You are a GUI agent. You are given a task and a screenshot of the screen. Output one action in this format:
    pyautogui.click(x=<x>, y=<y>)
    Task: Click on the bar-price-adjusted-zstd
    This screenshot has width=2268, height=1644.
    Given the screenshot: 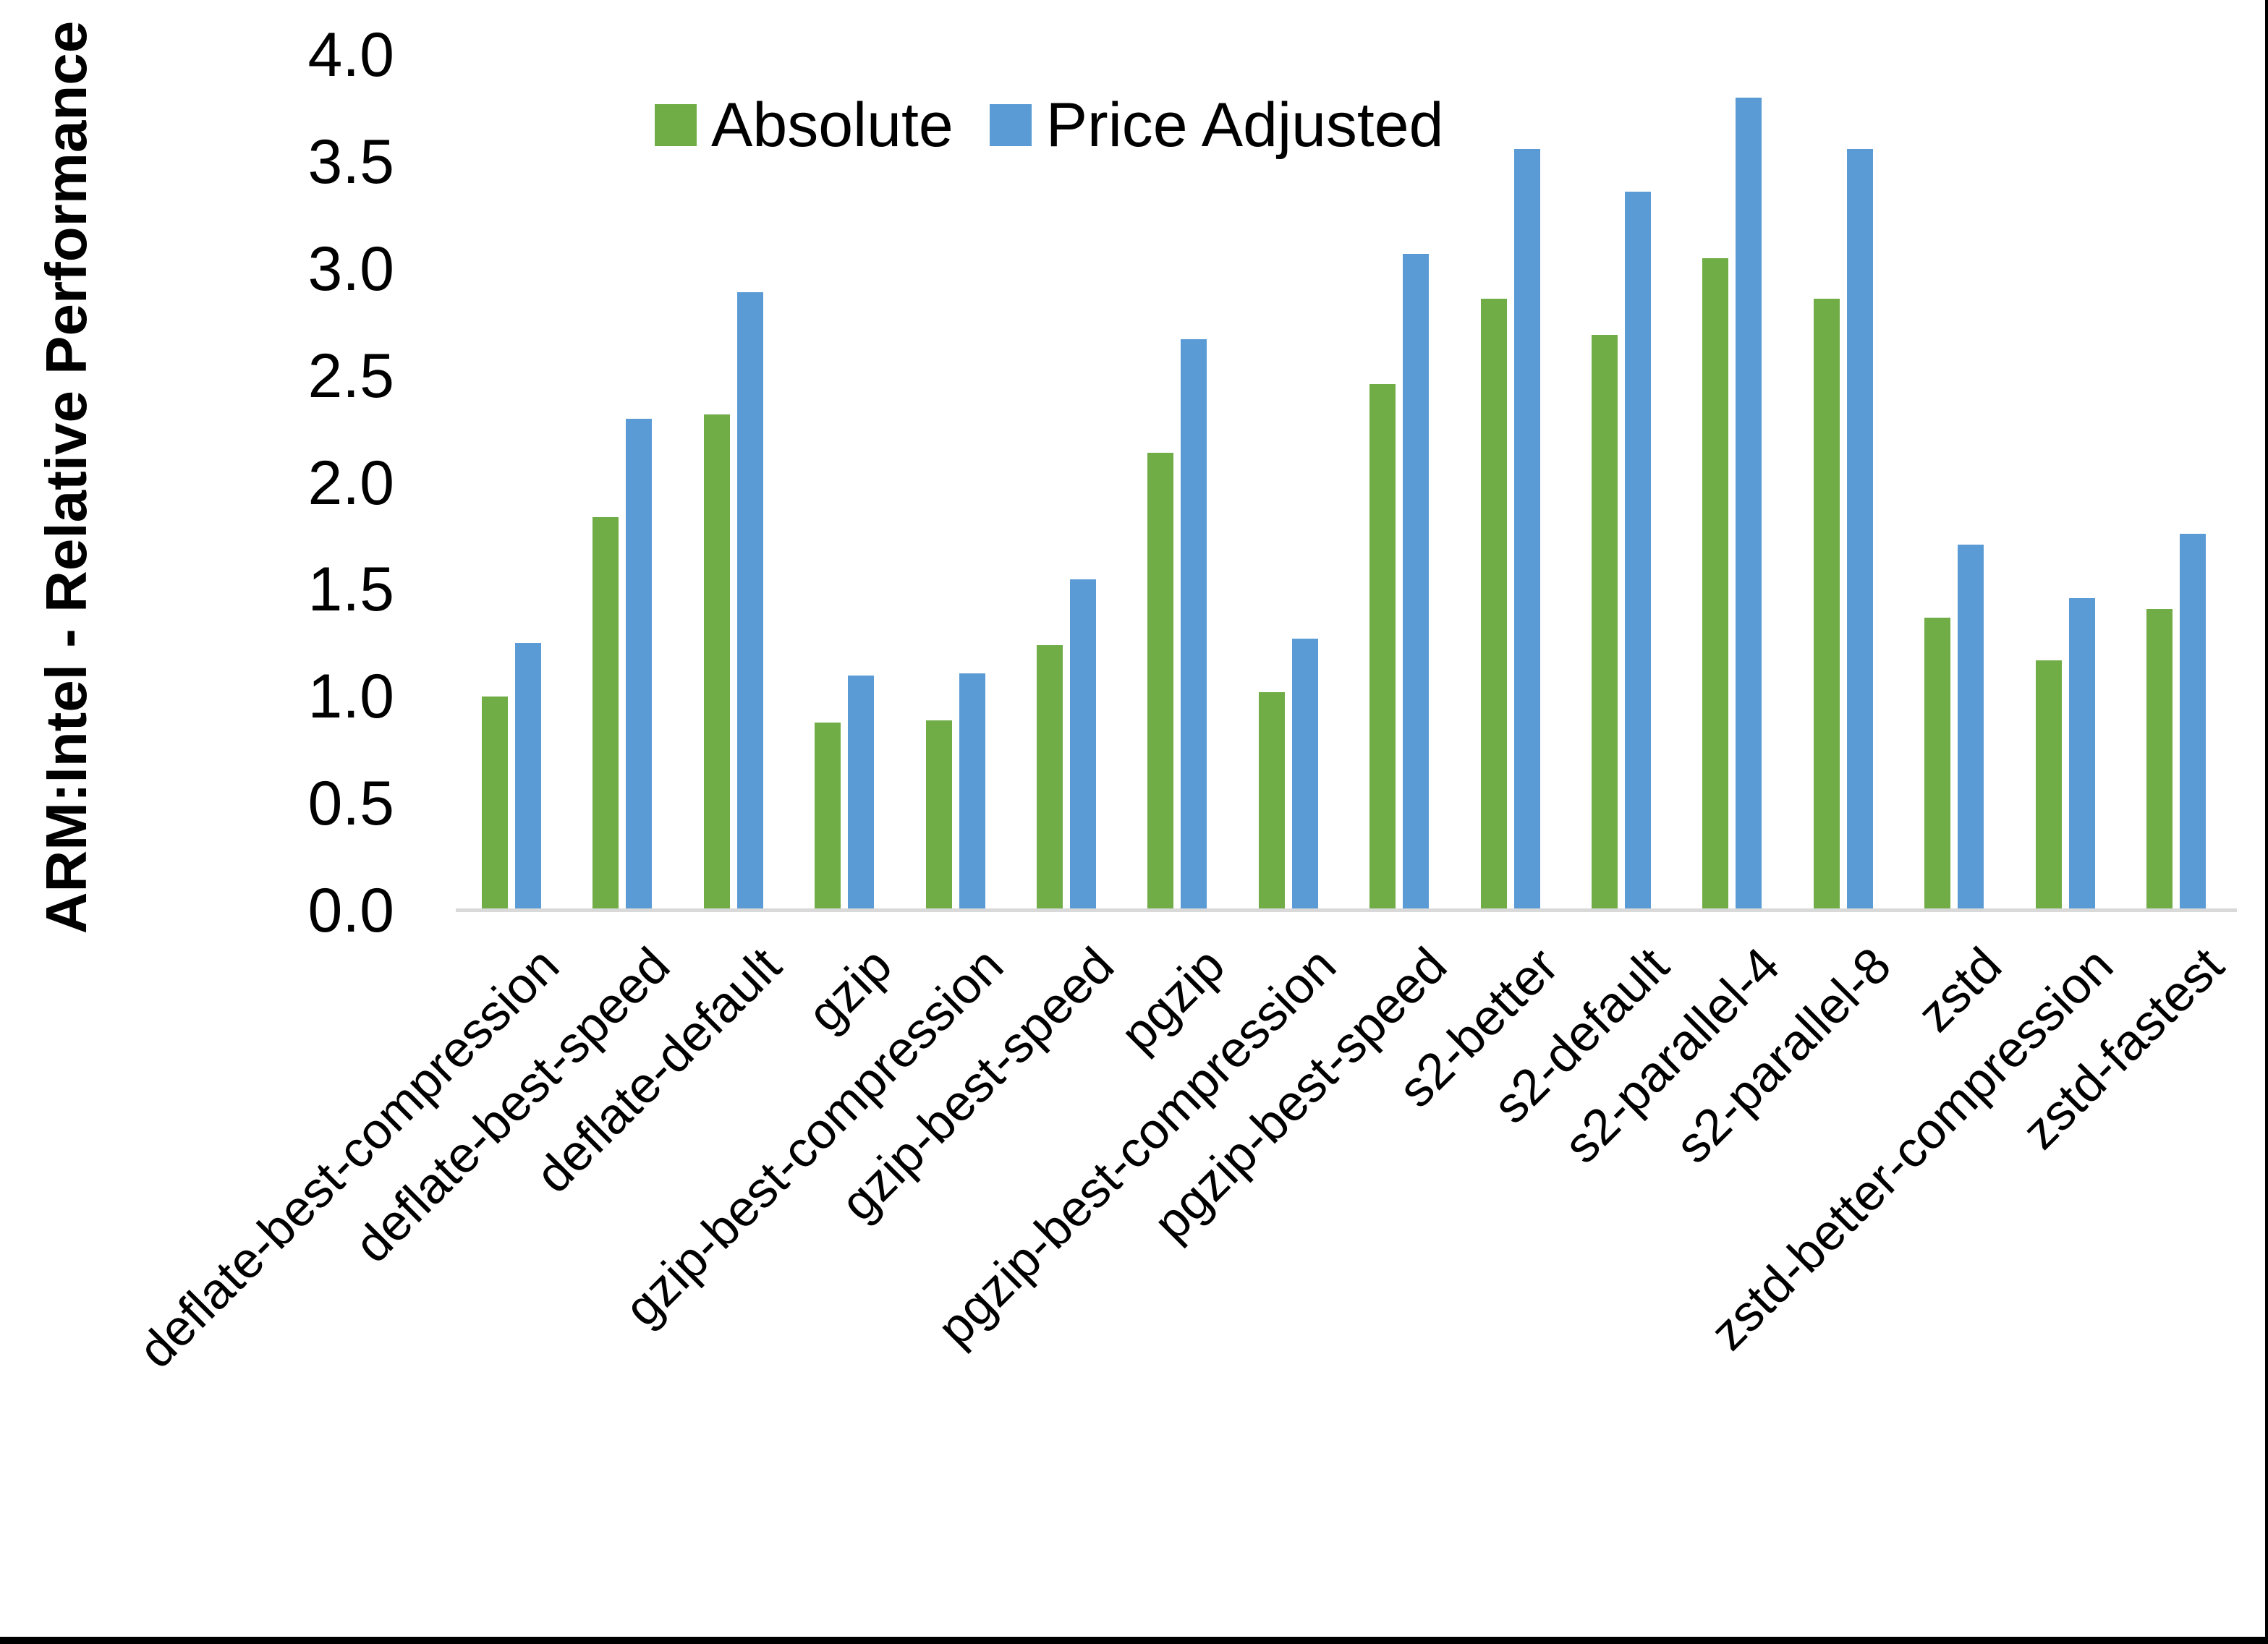 What is the action you would take?
    pyautogui.click(x=1971, y=728)
    